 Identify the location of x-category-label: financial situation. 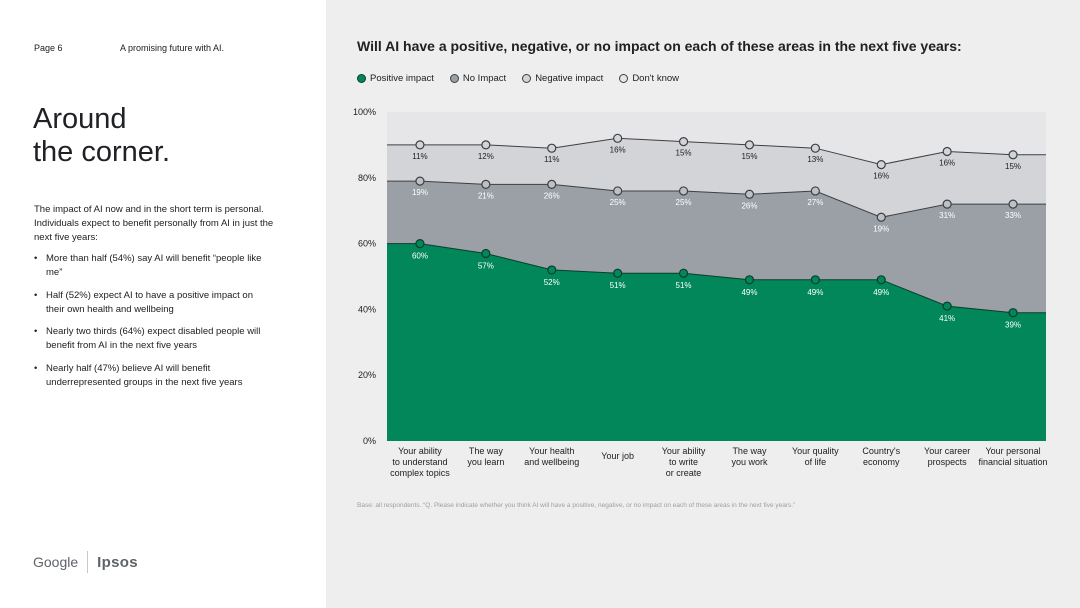
(1013, 462).